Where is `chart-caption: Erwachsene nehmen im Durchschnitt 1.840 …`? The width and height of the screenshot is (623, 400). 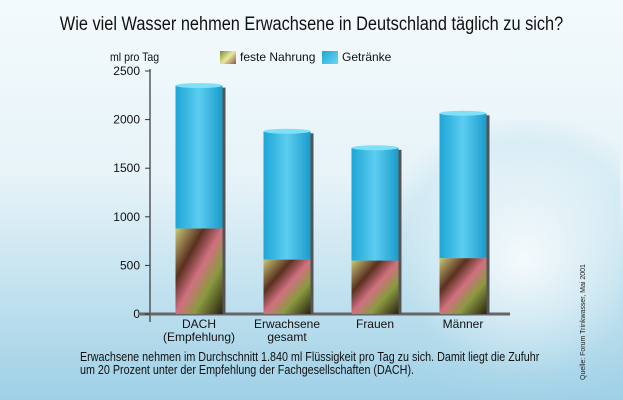
chart-caption: Erwachsene nehmen im Durchschnitt 1.840 … is located at coordinates (309, 364).